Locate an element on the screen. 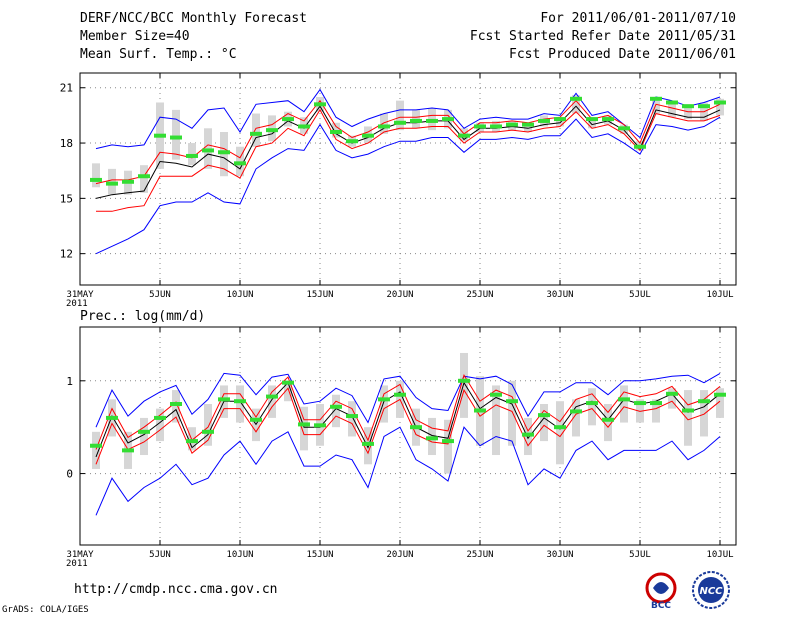 The width and height of the screenshot is (800, 618). refer-date: Fcst Started Refer Date 2011/05/31 is located at coordinates (602, 36).